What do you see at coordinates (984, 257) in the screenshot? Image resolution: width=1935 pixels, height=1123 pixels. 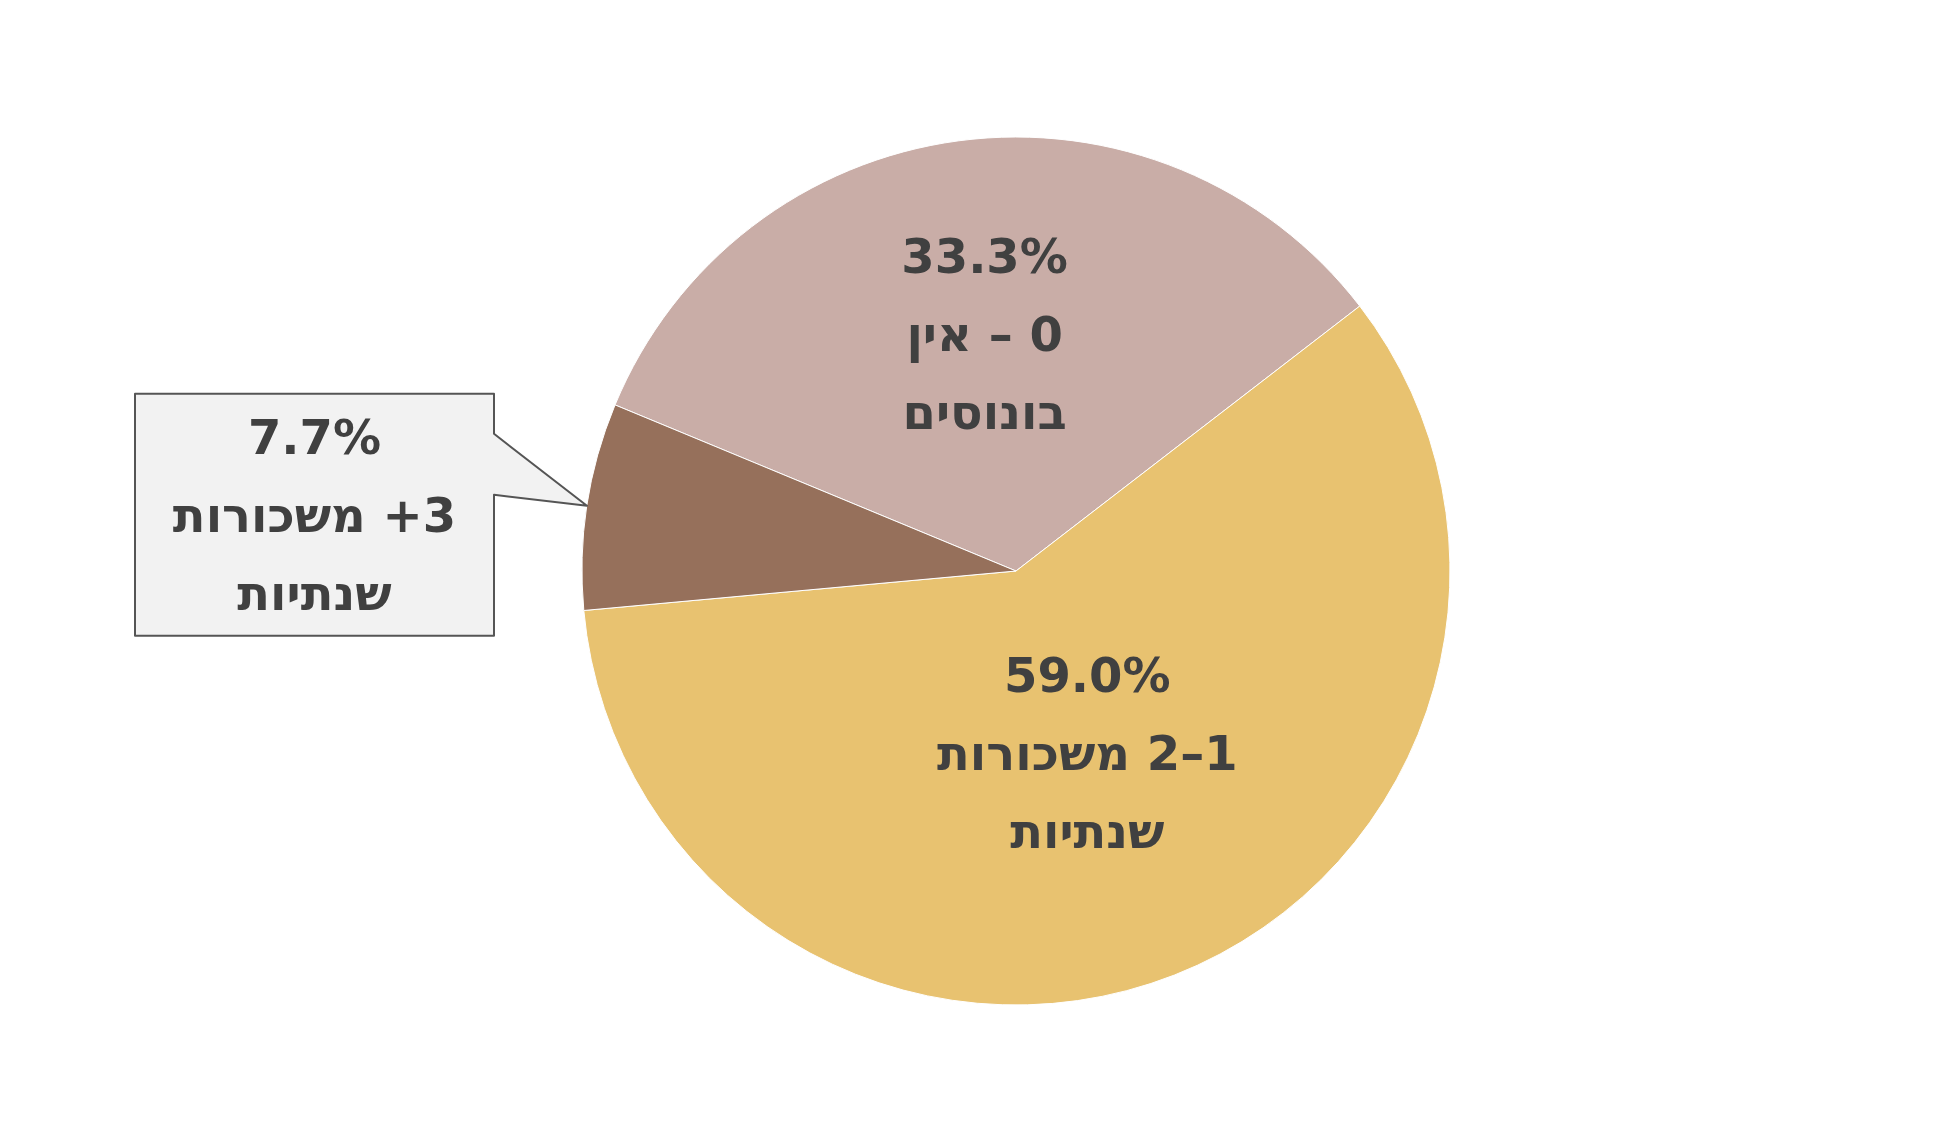 I see `data-label: 33.3%` at bounding box center [984, 257].